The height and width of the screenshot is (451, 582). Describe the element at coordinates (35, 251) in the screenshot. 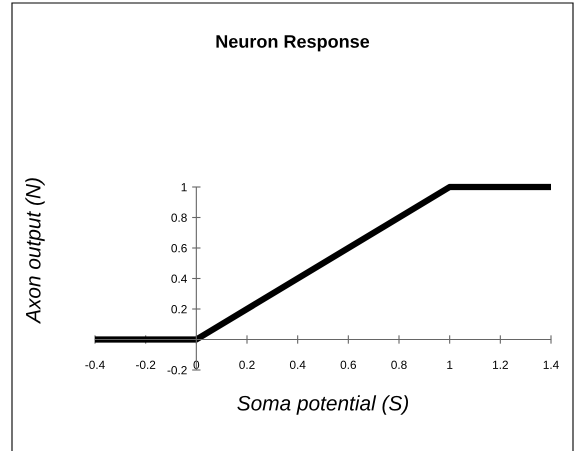

I see `y-axis-title: Axon output (N)` at that location.